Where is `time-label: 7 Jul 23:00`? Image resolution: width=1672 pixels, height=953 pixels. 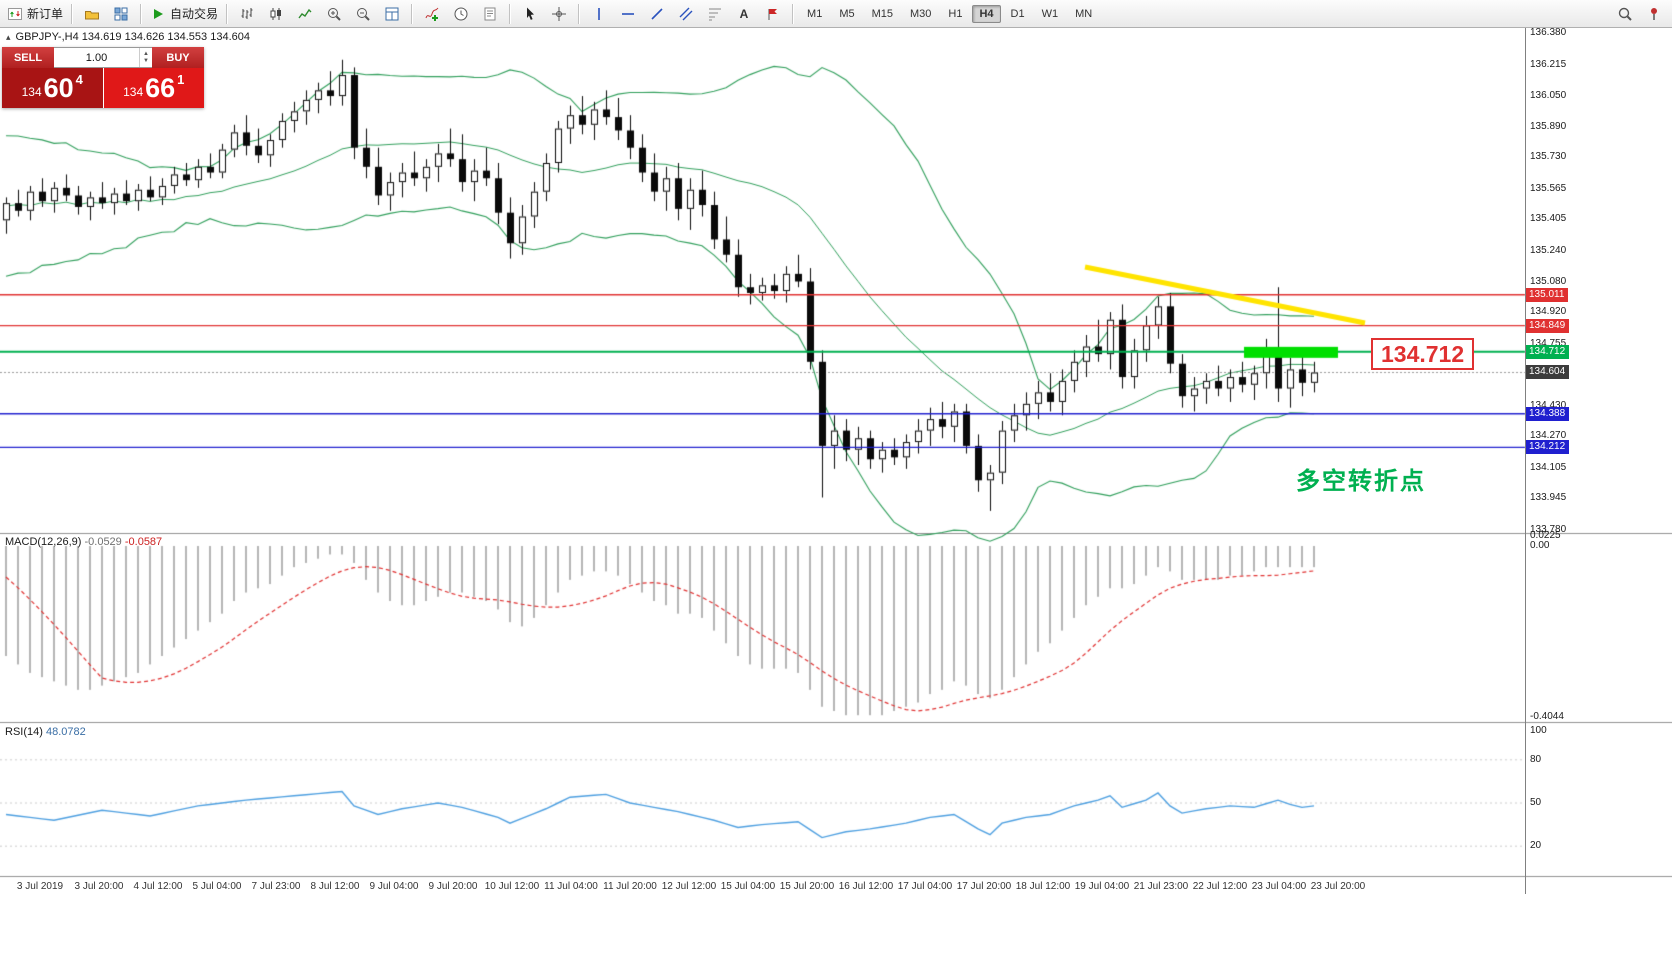
time-label: 7 Jul 23:00 is located at coordinates (276, 886).